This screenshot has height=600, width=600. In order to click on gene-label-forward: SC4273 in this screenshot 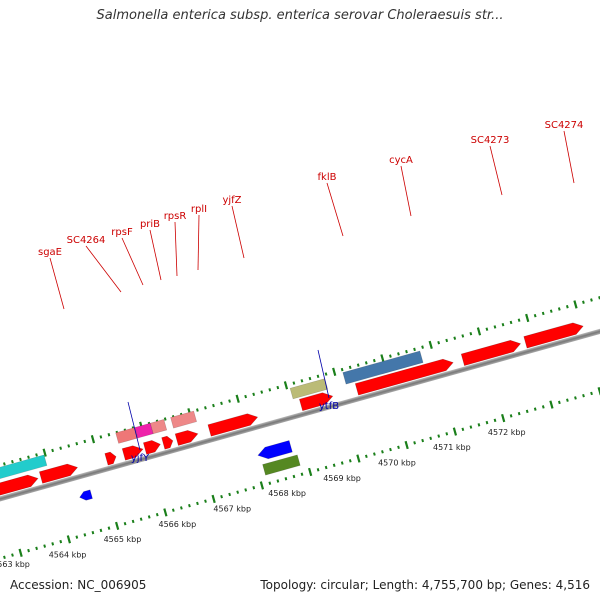, I will do `click(490, 140)`.